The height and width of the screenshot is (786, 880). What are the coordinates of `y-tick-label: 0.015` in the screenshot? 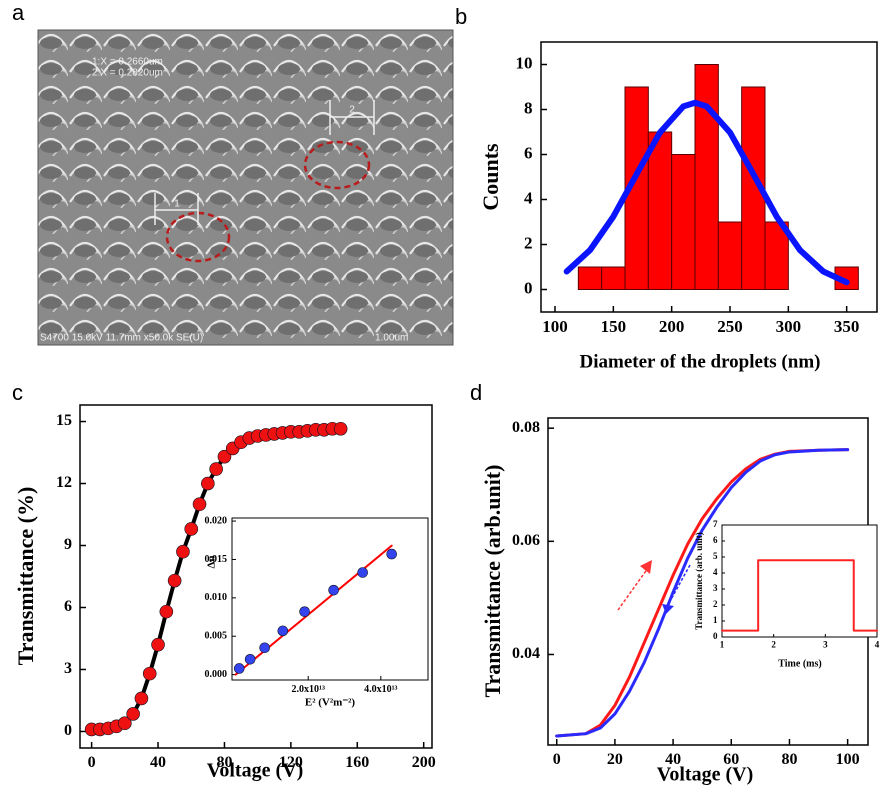 It's located at (216, 559).